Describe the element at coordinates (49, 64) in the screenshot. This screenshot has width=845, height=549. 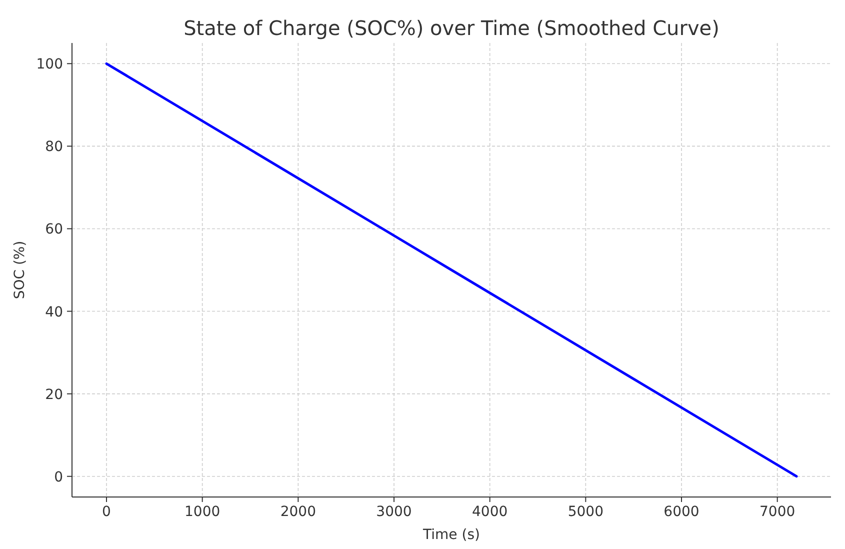
I see `y-tick-label: 100` at that location.